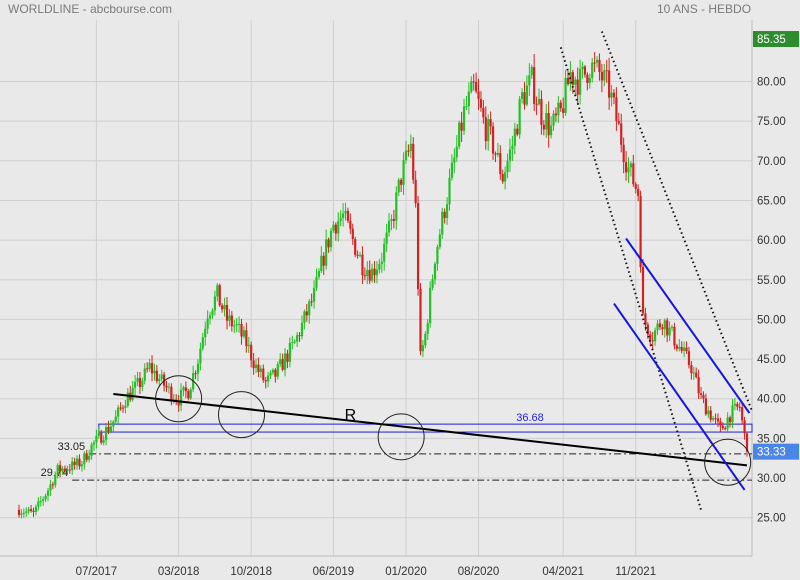  Describe the element at coordinates (242, 415) in the screenshot. I see `highlight-circle` at that location.